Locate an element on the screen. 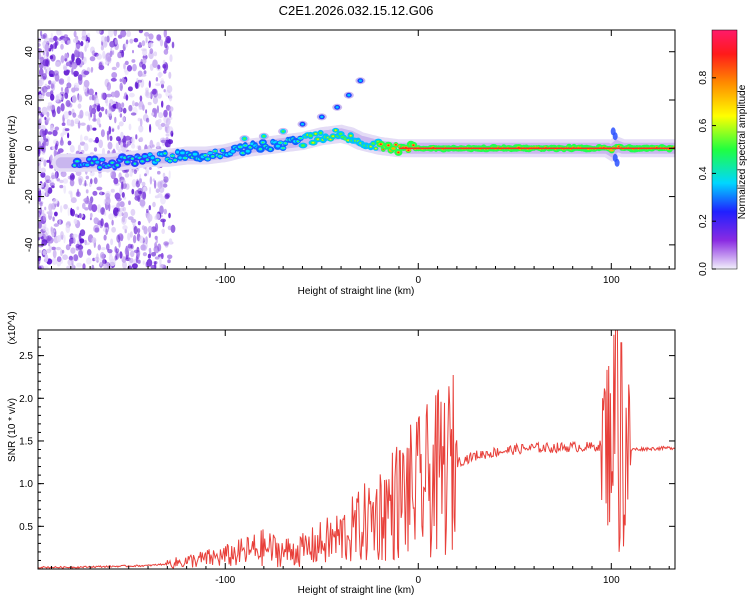 Image resolution: width=750 pixels, height=600 pixels. y-tick-label: -20 is located at coordinates (29, 196).